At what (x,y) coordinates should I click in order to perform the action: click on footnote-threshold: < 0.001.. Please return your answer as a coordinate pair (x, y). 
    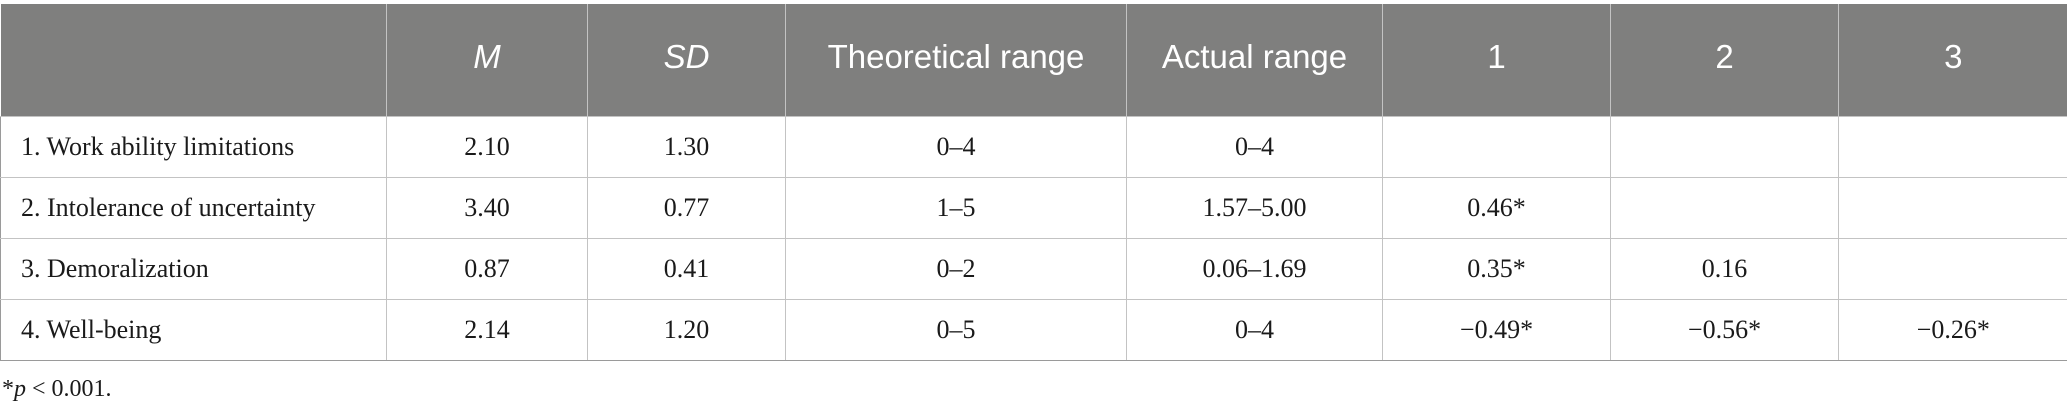
    Looking at the image, I should click on (69, 389).